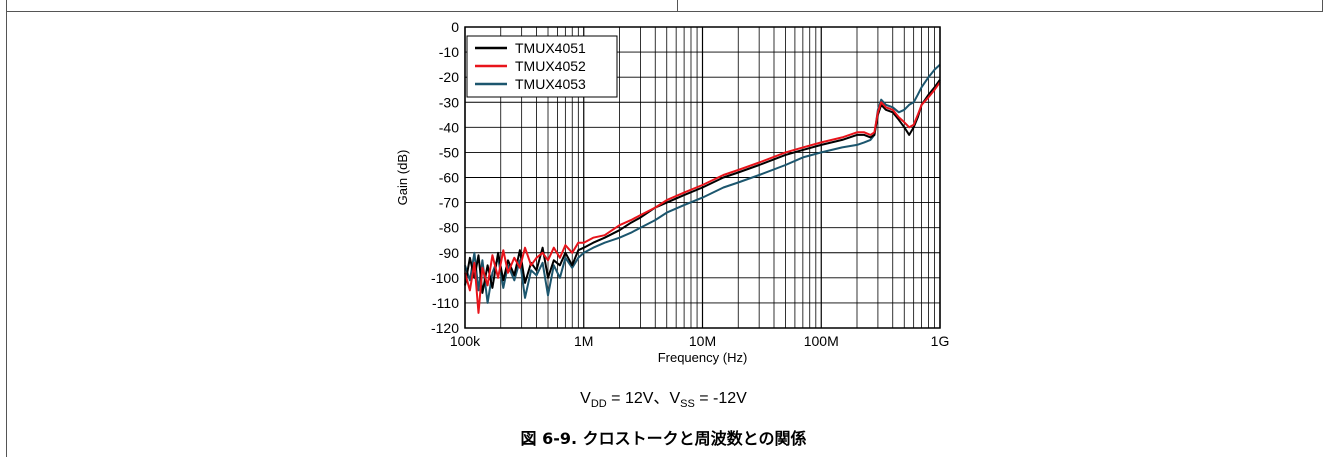  I want to click on page-border-right, so click(1322, 6).